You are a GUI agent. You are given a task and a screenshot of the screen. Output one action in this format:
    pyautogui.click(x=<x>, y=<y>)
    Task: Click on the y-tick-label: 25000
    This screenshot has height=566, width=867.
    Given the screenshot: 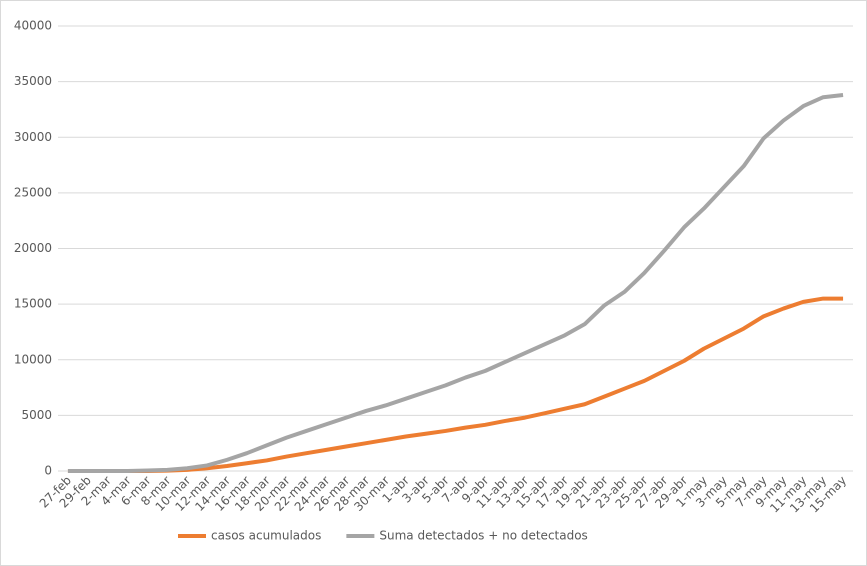 What is the action you would take?
    pyautogui.click(x=33, y=192)
    